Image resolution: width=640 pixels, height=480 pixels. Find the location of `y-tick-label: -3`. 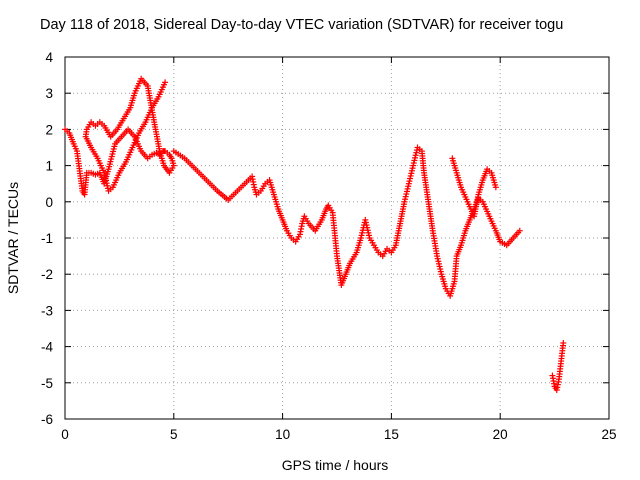

y-tick-label: -3 is located at coordinates (47, 310).